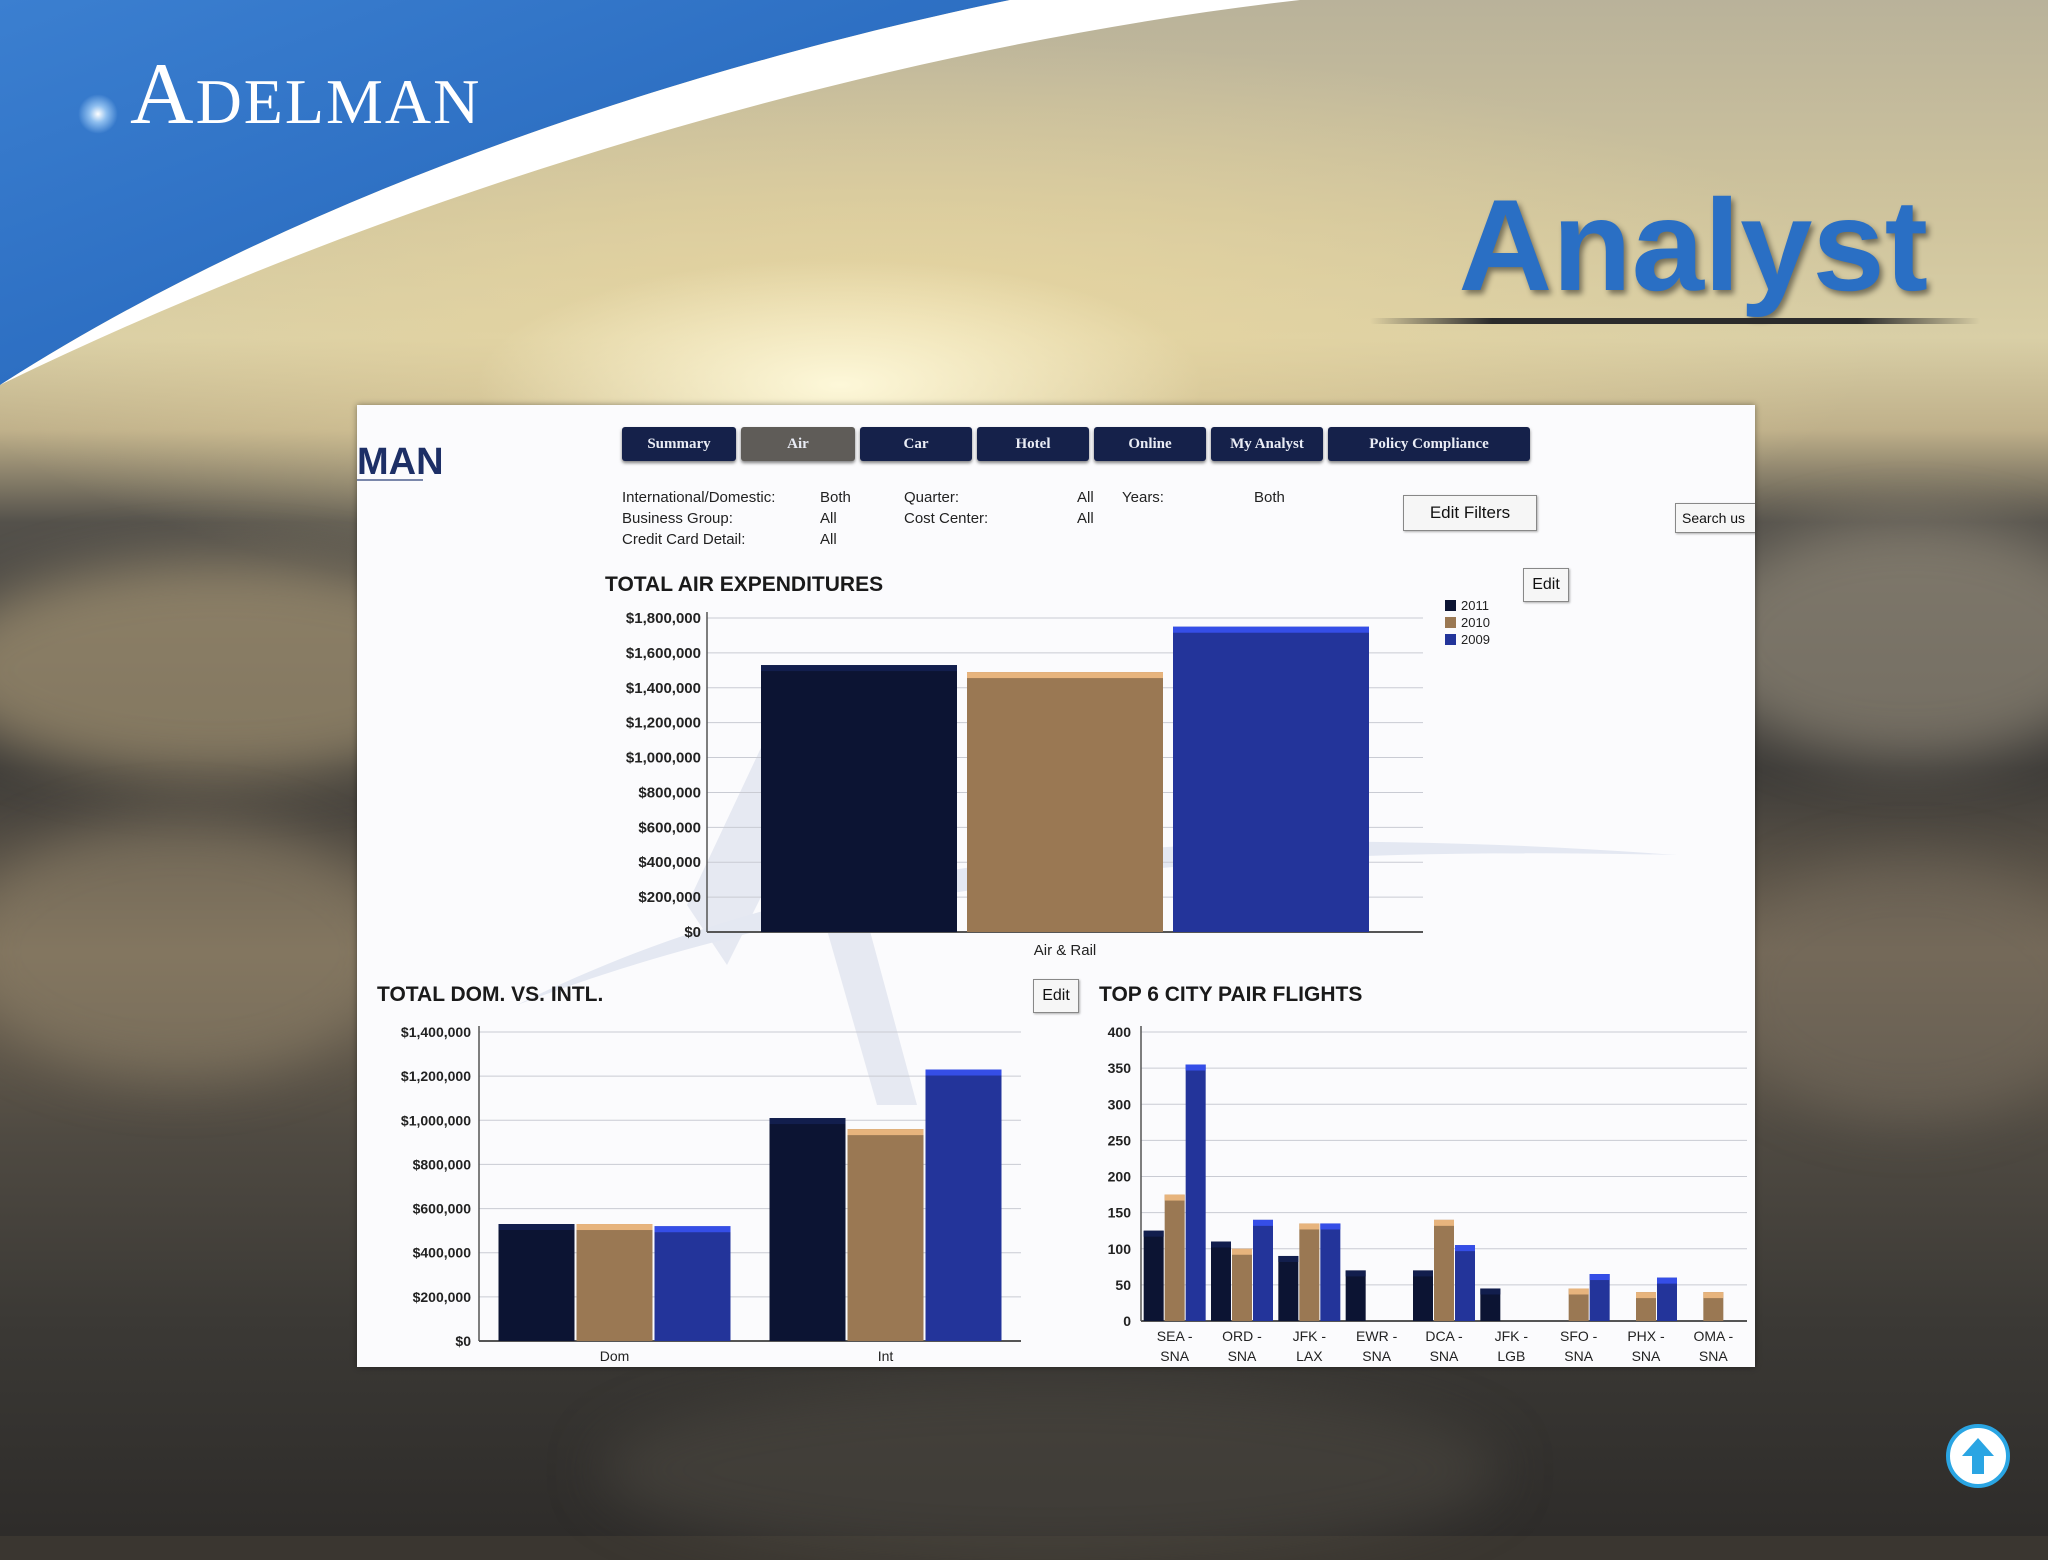  What do you see at coordinates (1120, 1213) in the screenshot?
I see `y-tick-label: 150` at bounding box center [1120, 1213].